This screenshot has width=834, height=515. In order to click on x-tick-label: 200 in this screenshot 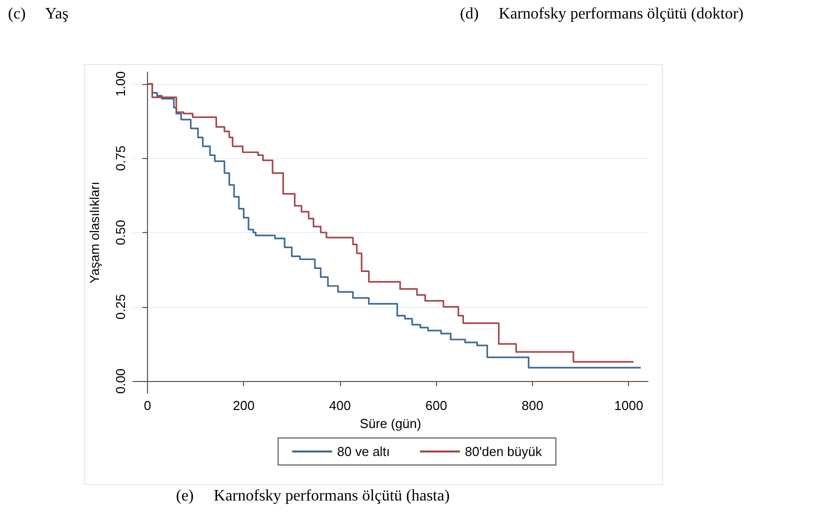, I will do `click(243, 405)`.